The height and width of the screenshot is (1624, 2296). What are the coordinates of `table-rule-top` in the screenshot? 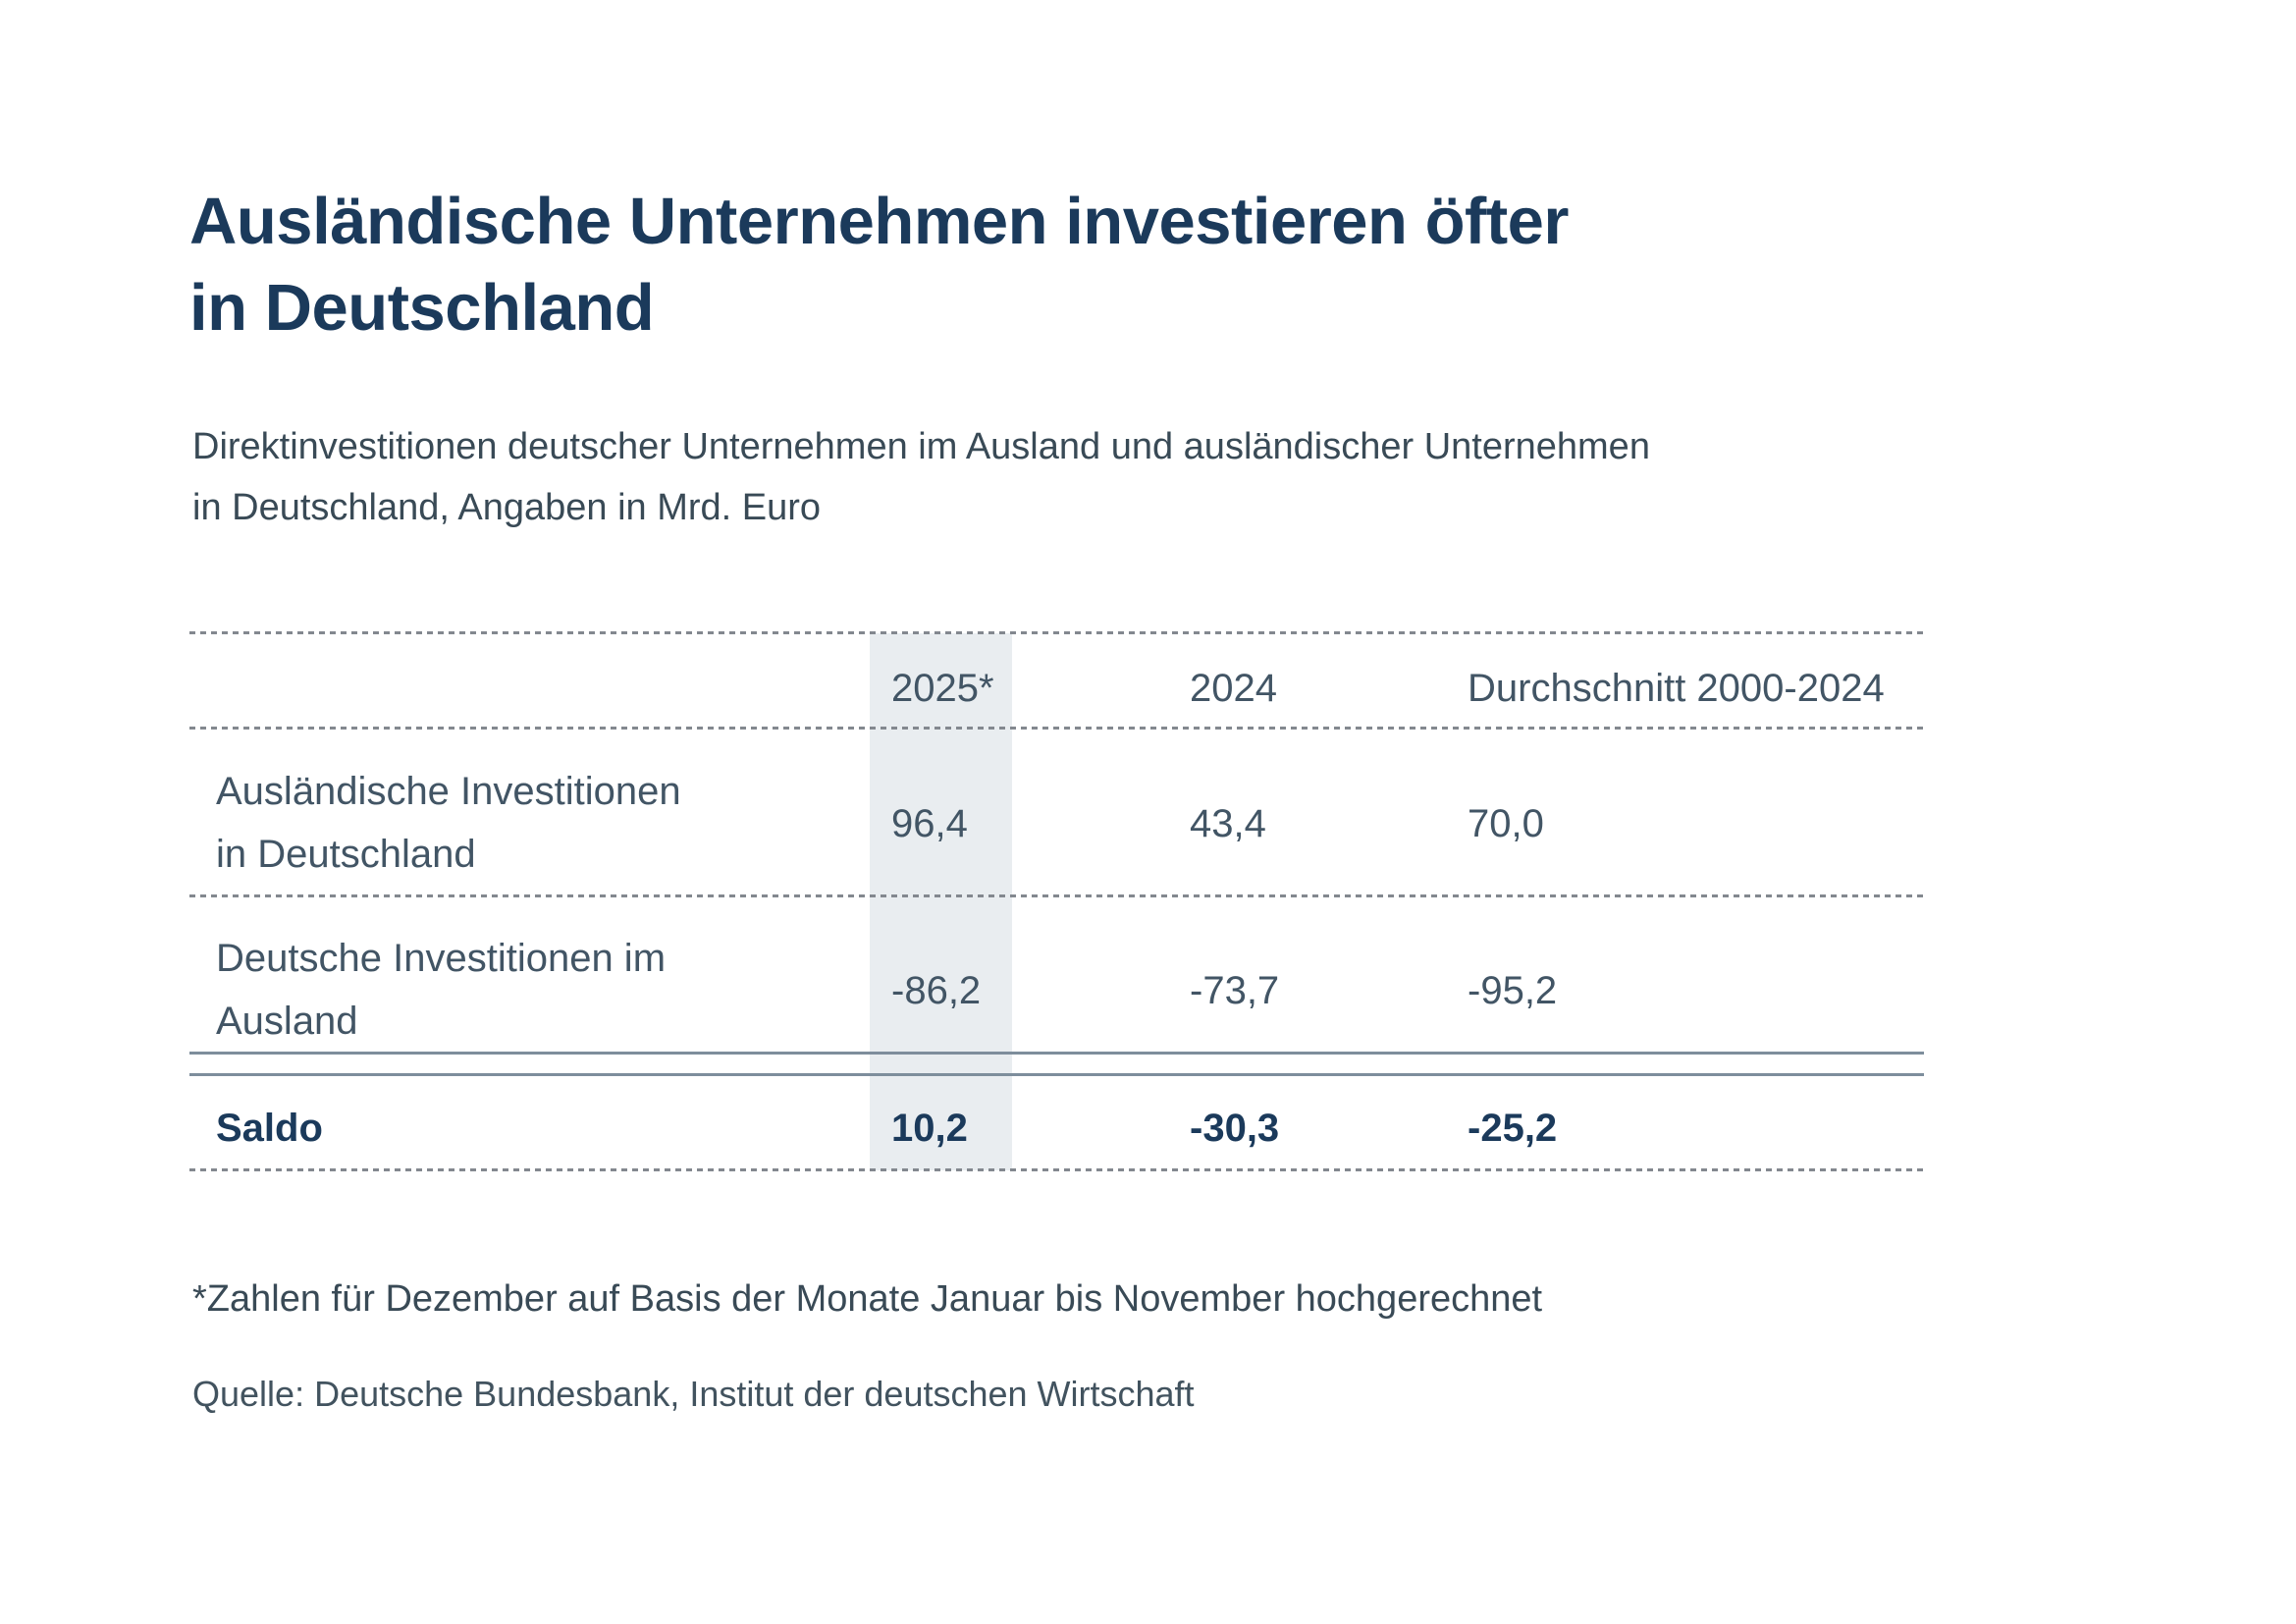 It's located at (1057, 632).